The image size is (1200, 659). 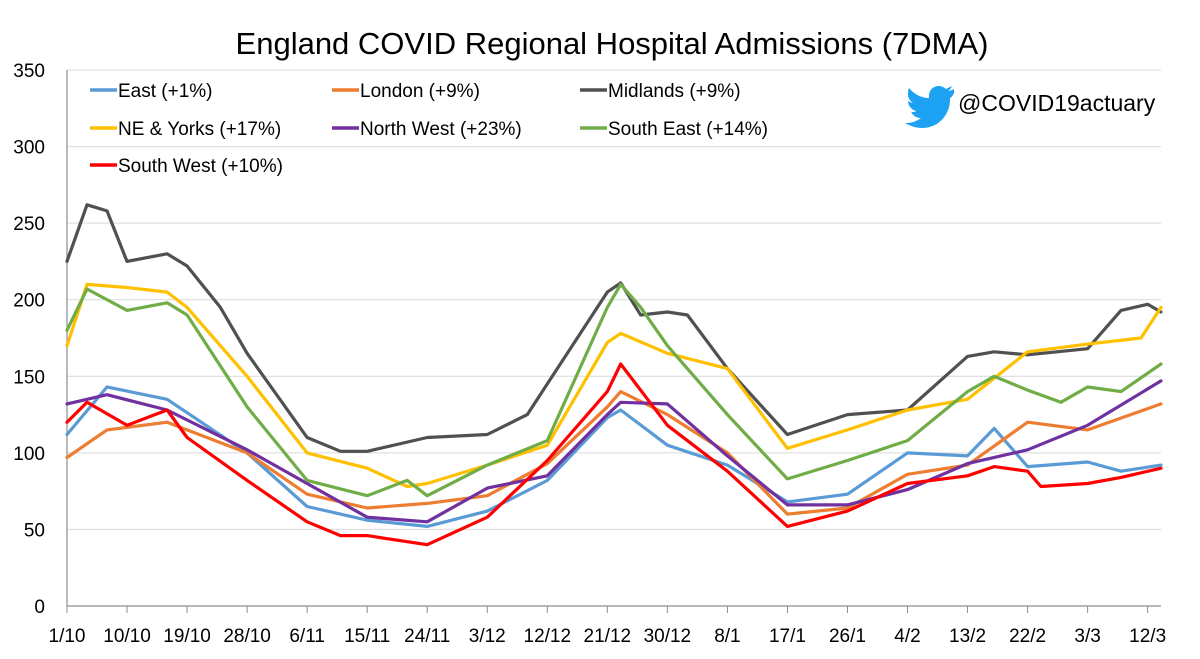 I want to click on x-tick-label: 28/10, so click(x=247, y=636).